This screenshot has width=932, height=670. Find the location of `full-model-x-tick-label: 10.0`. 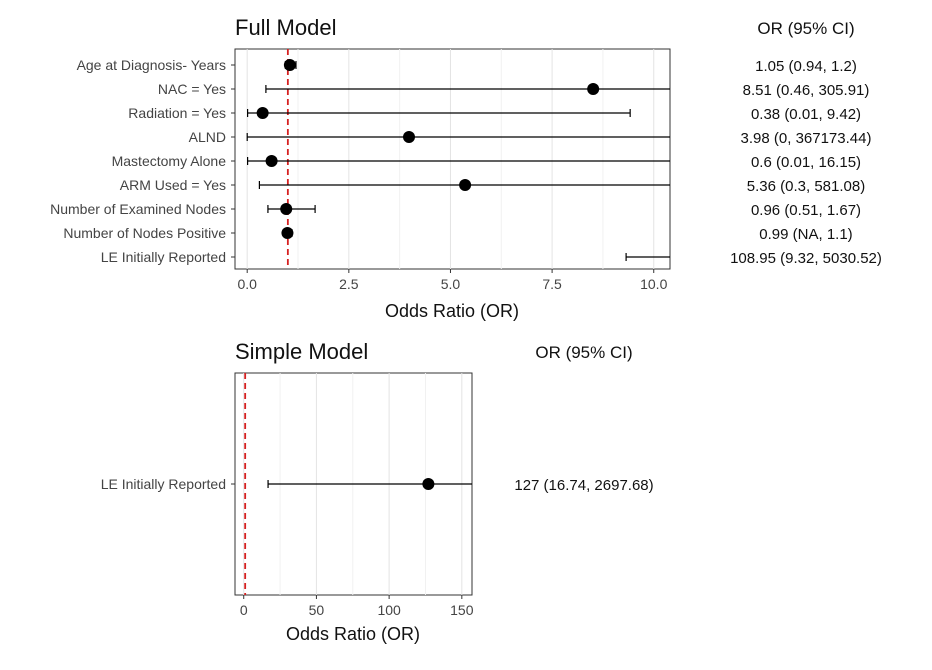

full-model-x-tick-label: 10.0 is located at coordinates (653, 284).